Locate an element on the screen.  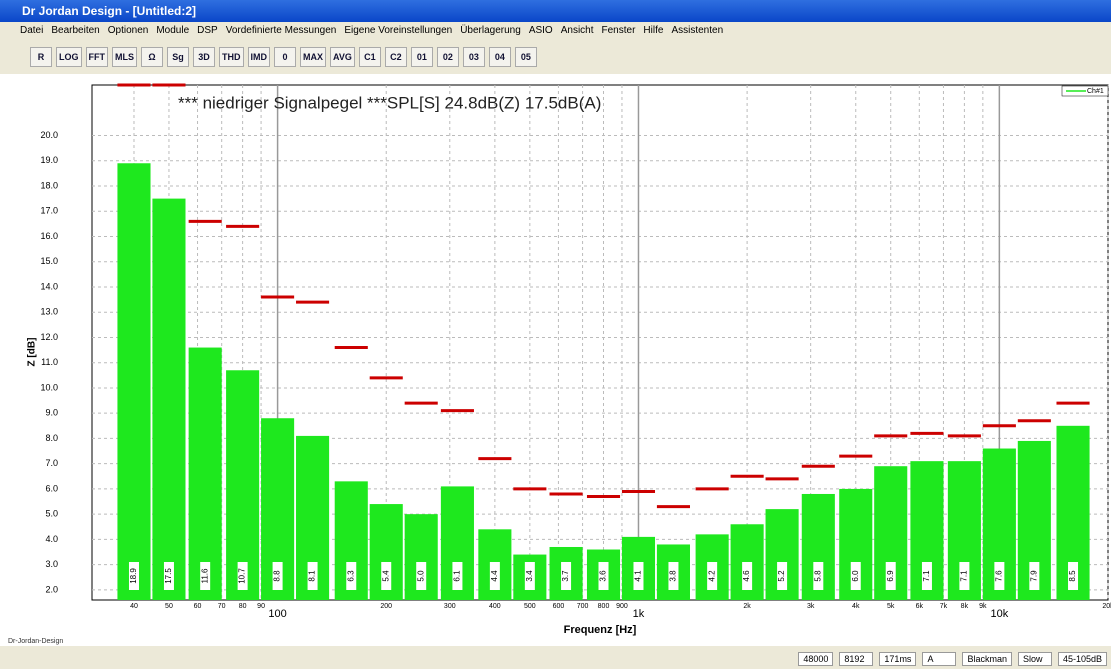
value-label: 10.7 is located at coordinates (242, 576).